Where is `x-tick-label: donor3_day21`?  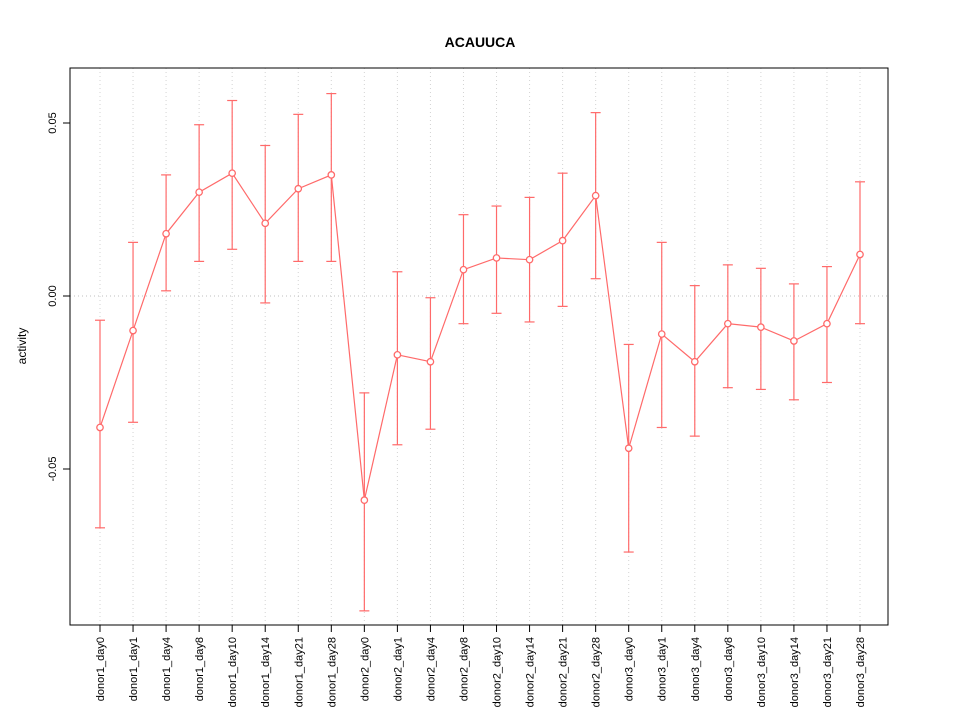 x-tick-label: donor3_day21 is located at coordinates (828, 672).